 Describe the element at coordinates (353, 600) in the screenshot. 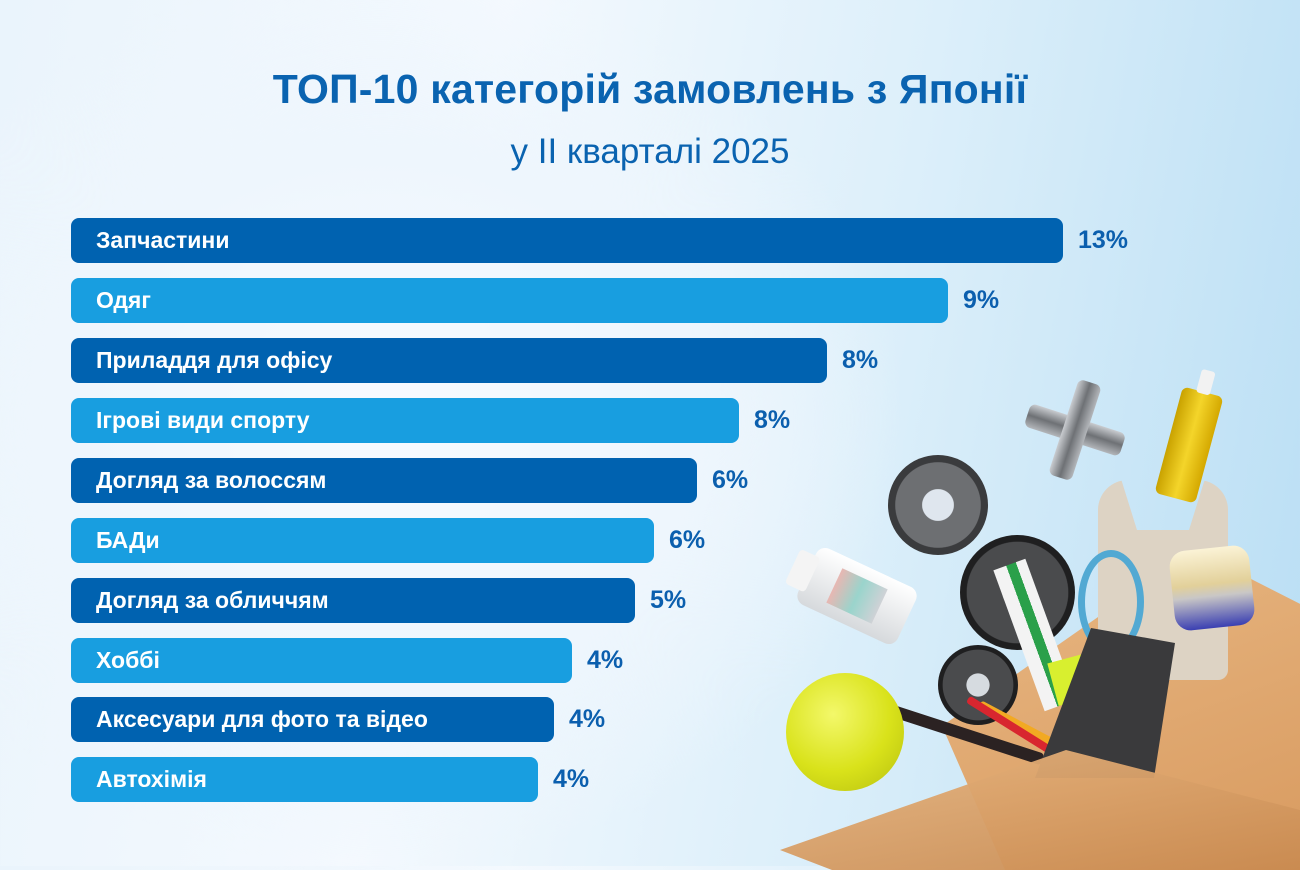

I see `bar-face-care: Догляд за обличчям` at that location.